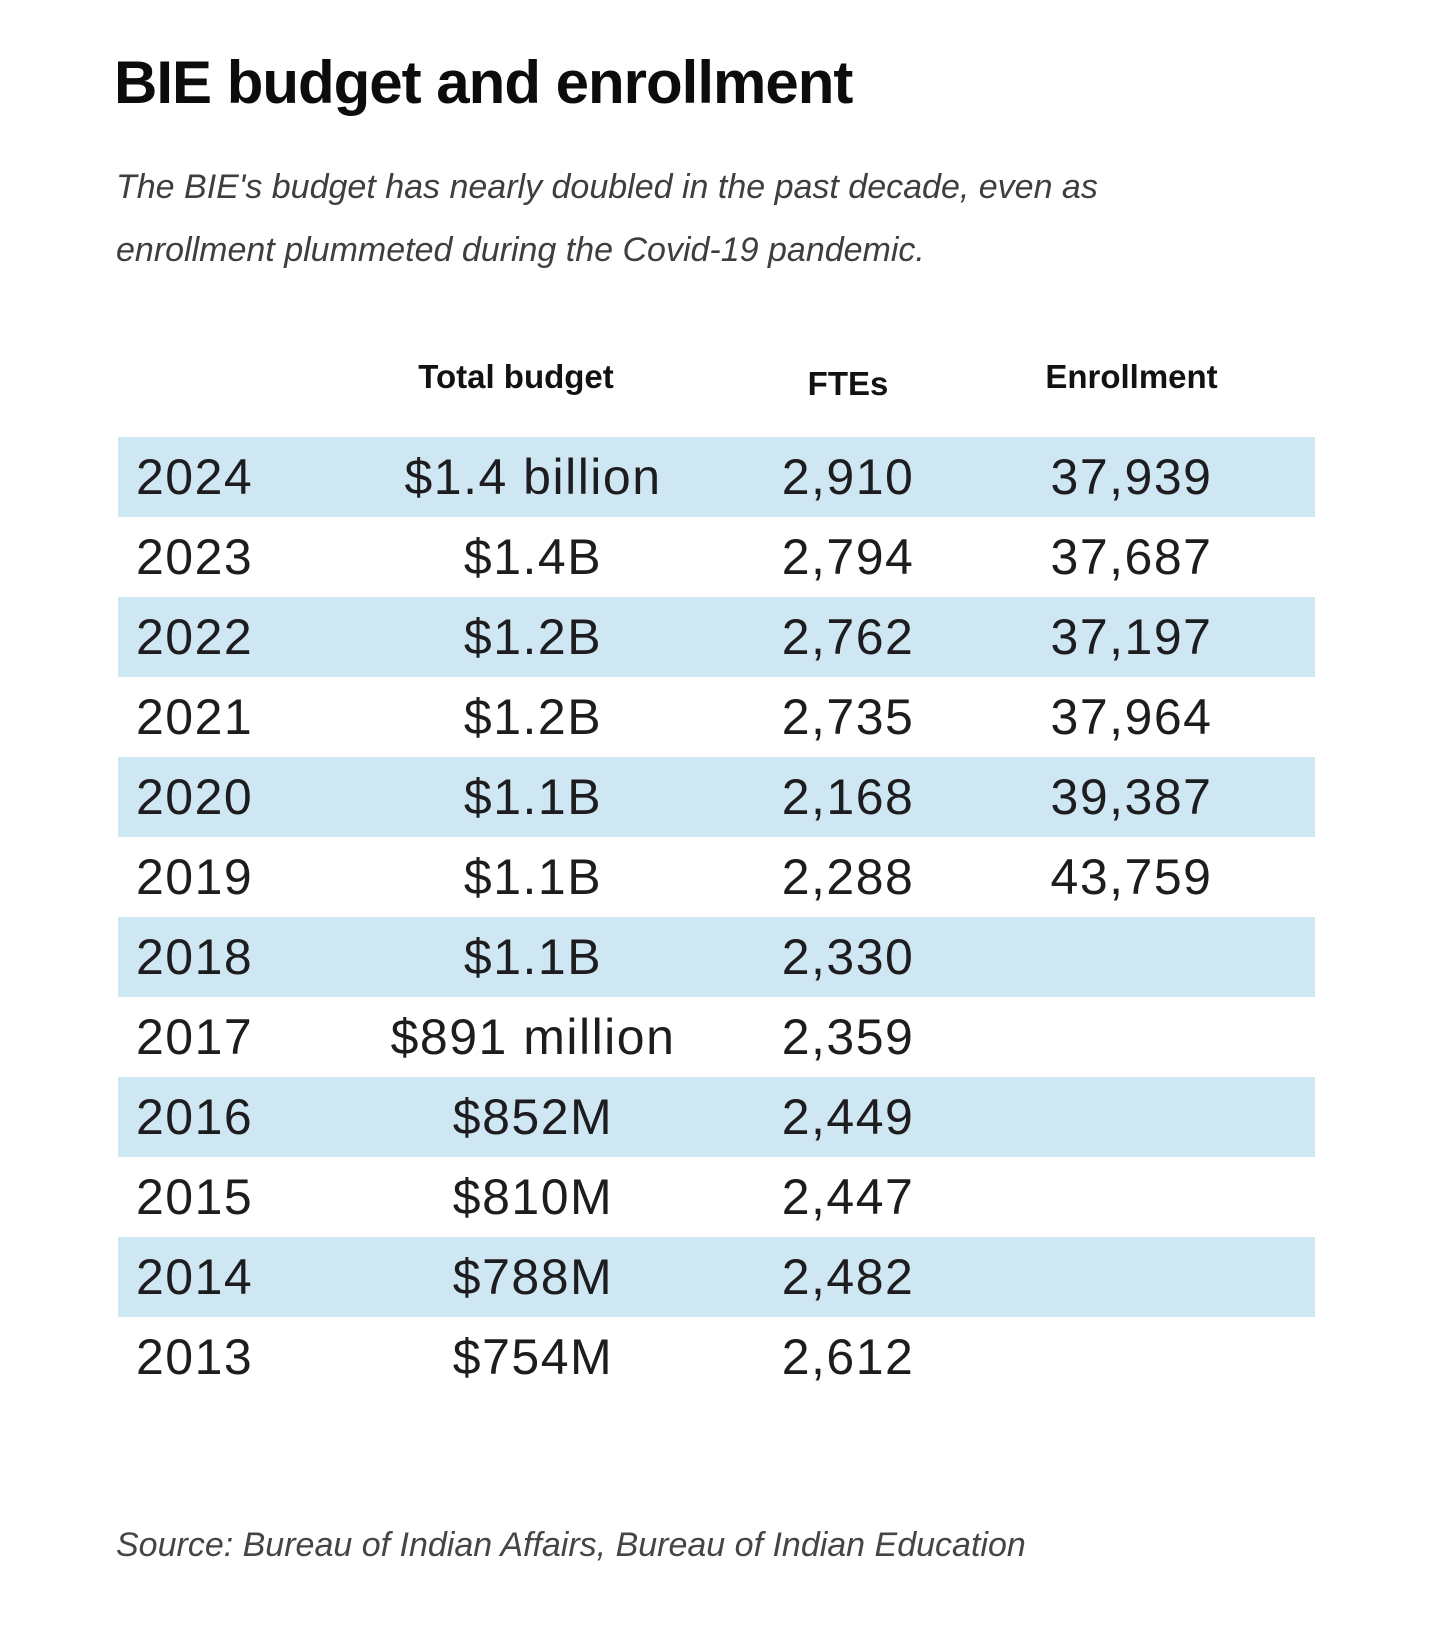  Describe the element at coordinates (716, 477) in the screenshot. I see `table-row: 2024 $1.4 billion 2,910 37,939` at that location.